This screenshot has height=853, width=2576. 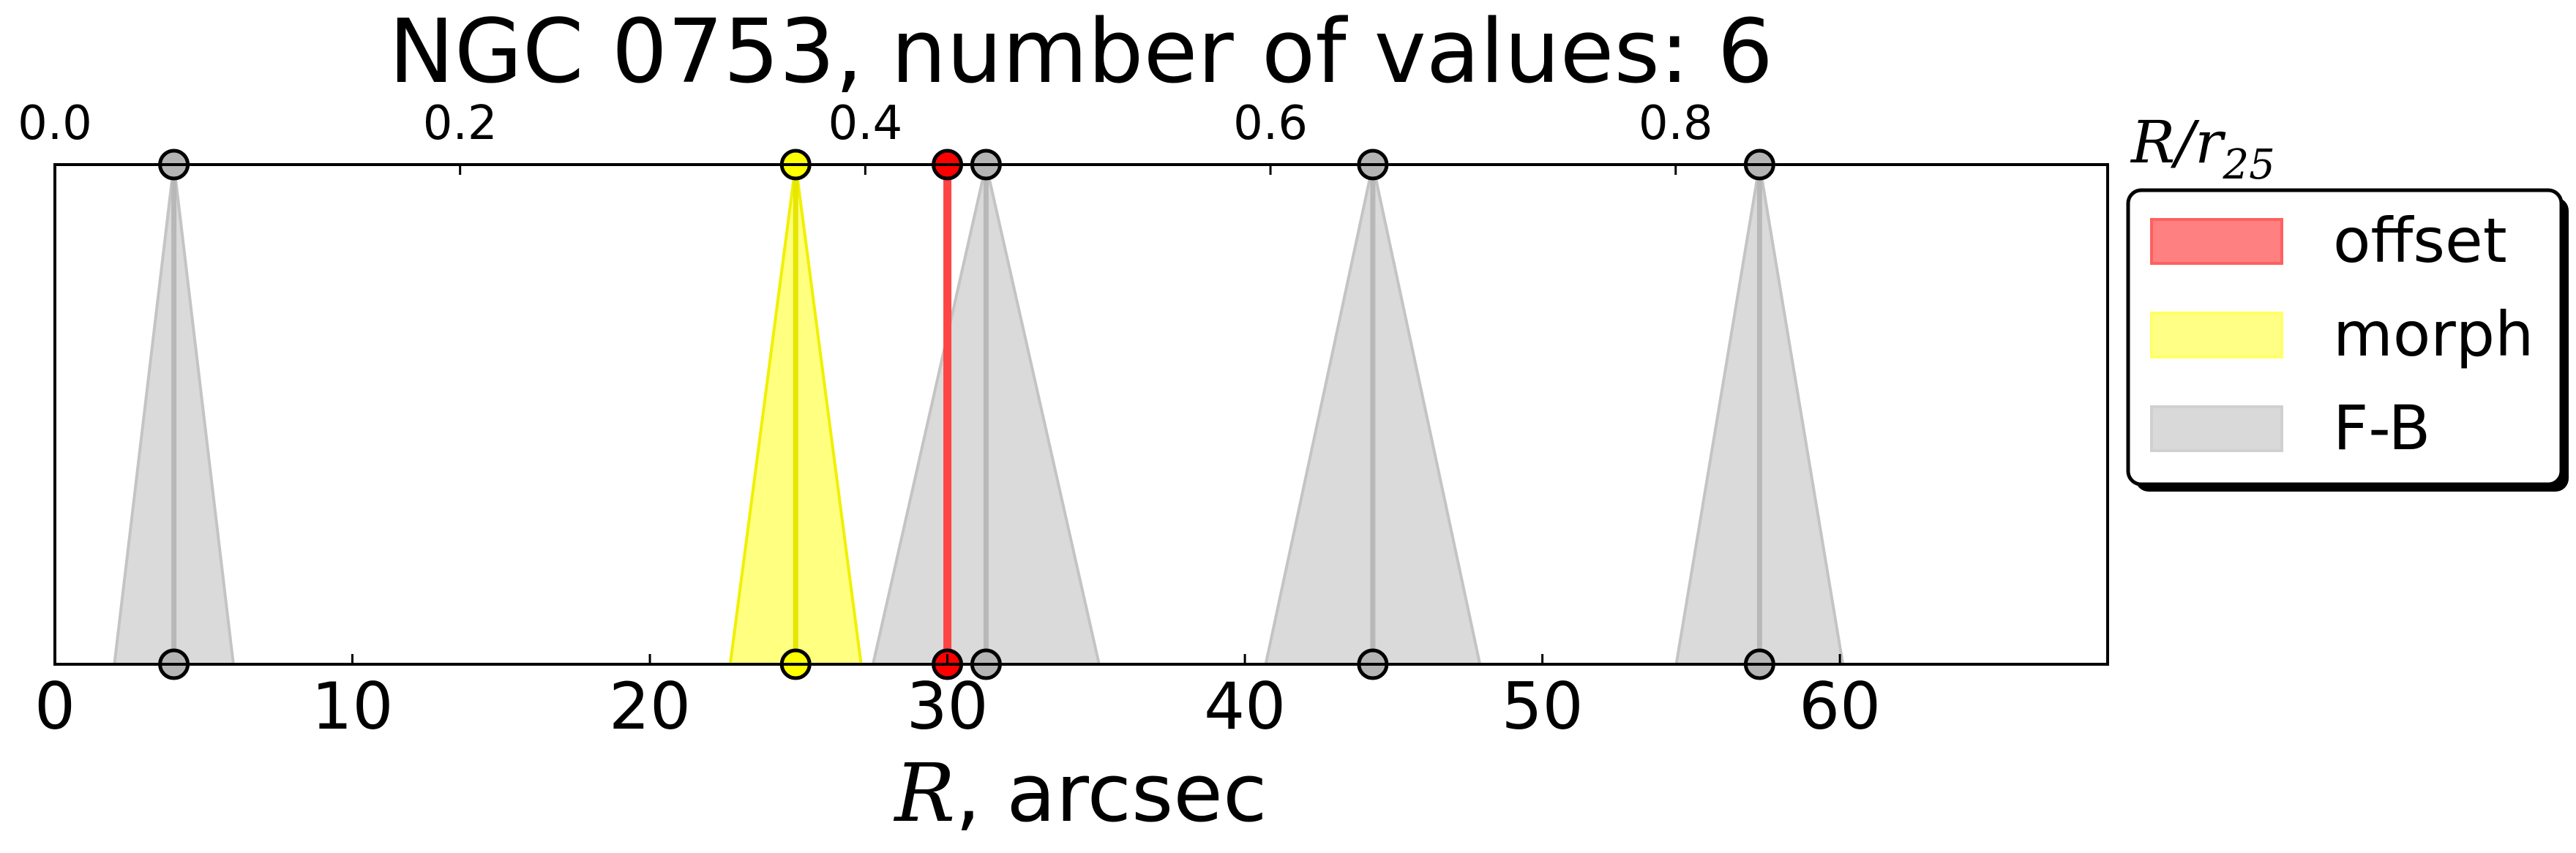 I want to click on legend: offset morph F-B, so click(x=2347, y=340).